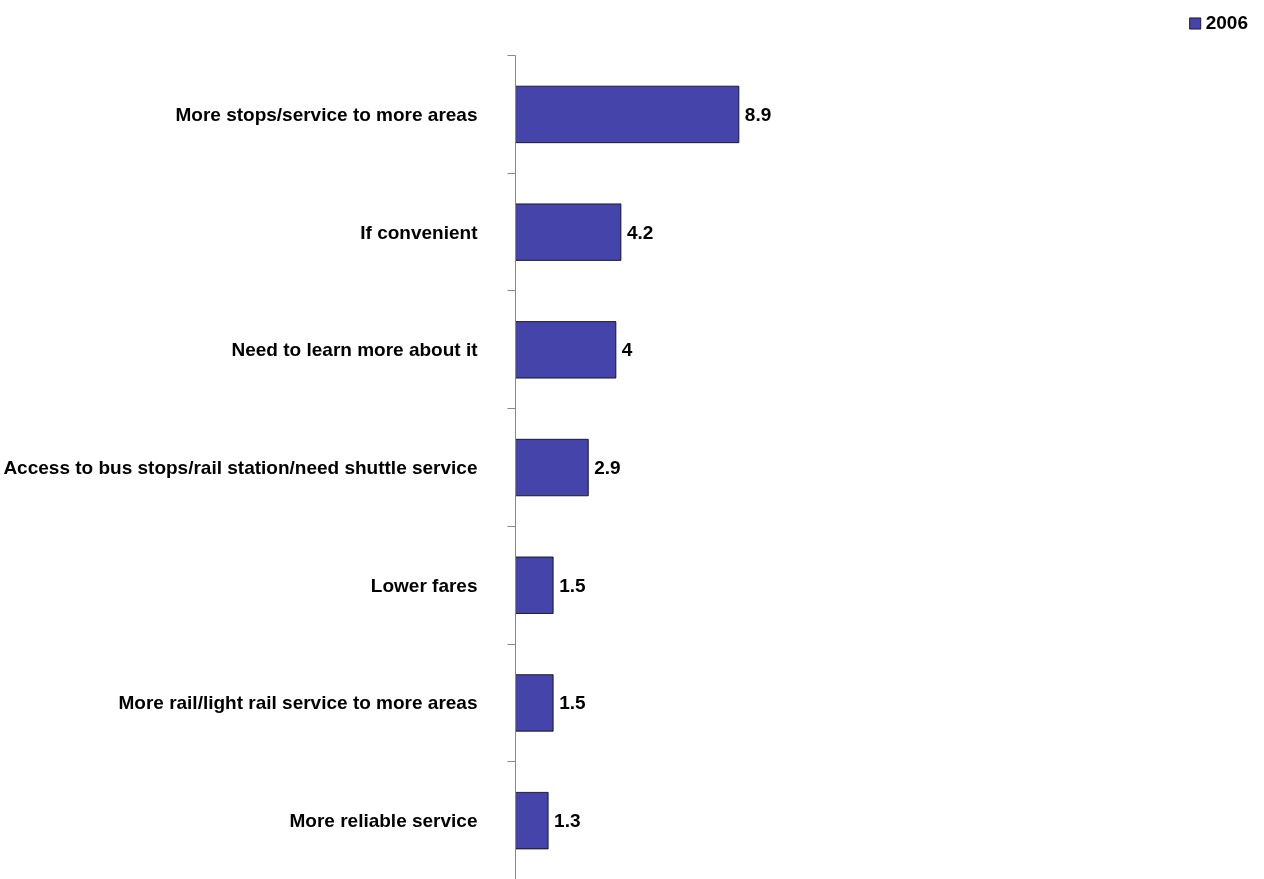 This screenshot has height=879, width=1264. I want to click on data-label: 4, so click(627, 350).